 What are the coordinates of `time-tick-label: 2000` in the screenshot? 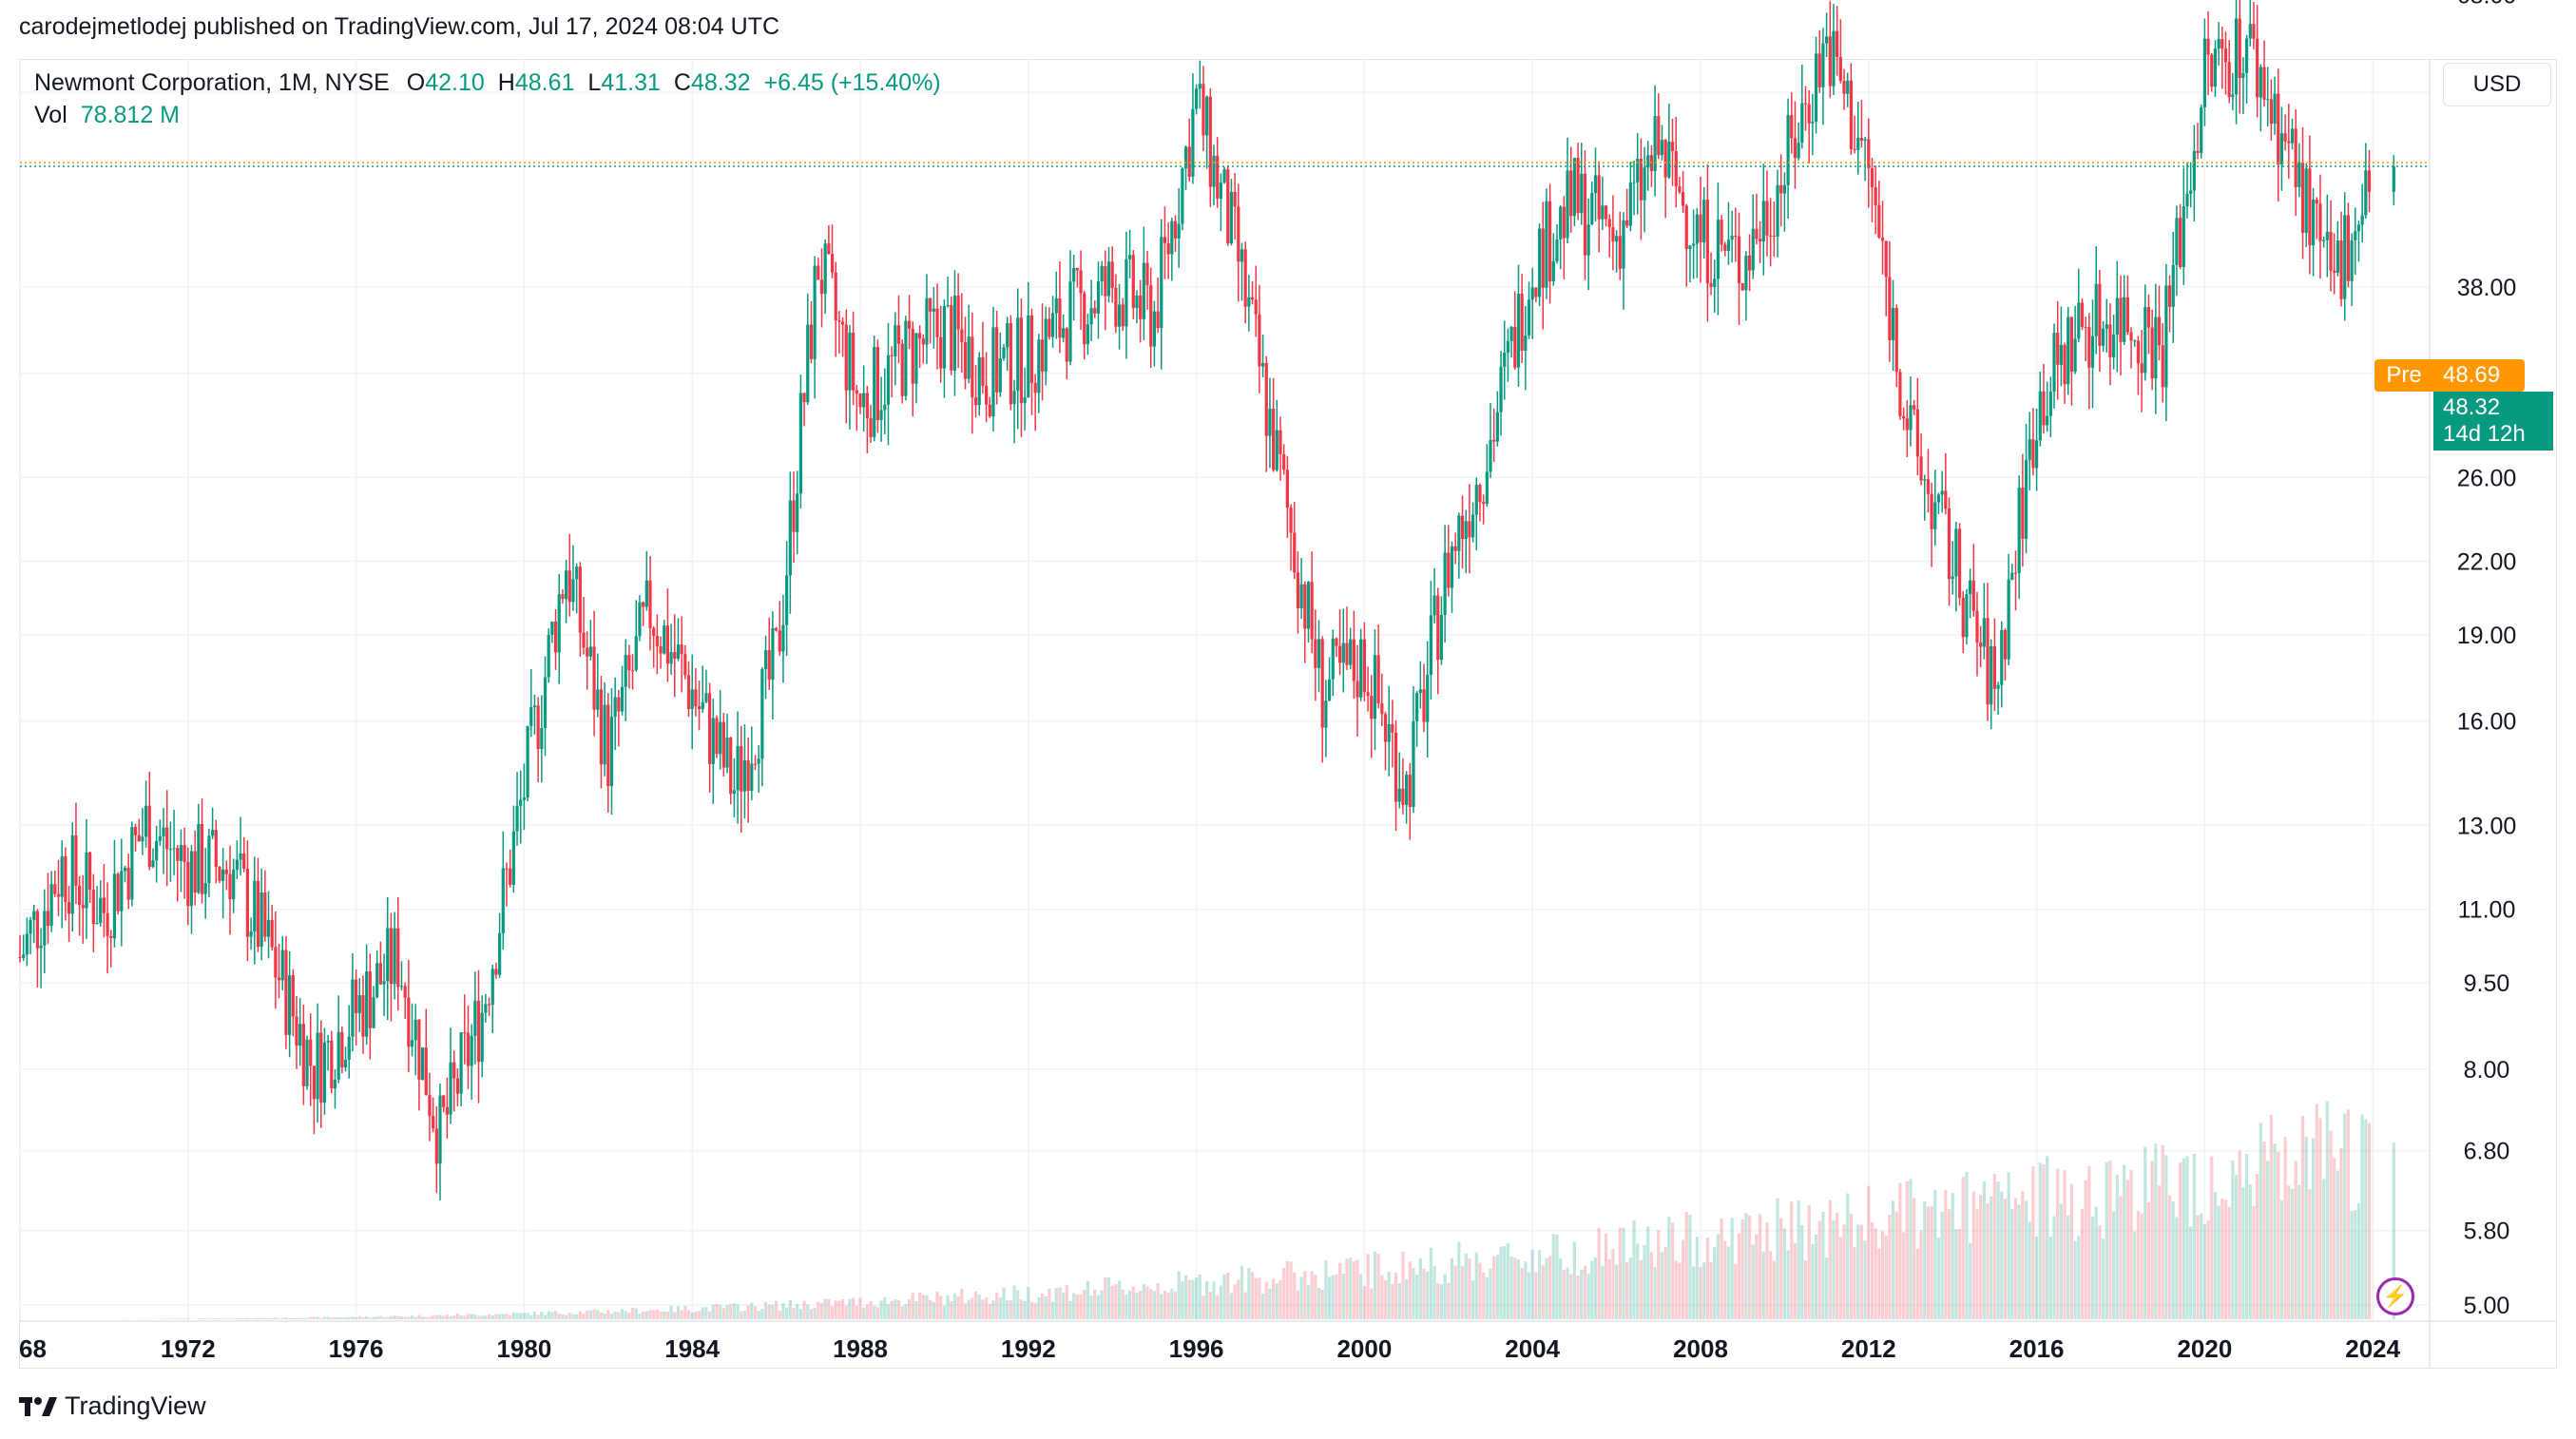 It's located at (1364, 1348).